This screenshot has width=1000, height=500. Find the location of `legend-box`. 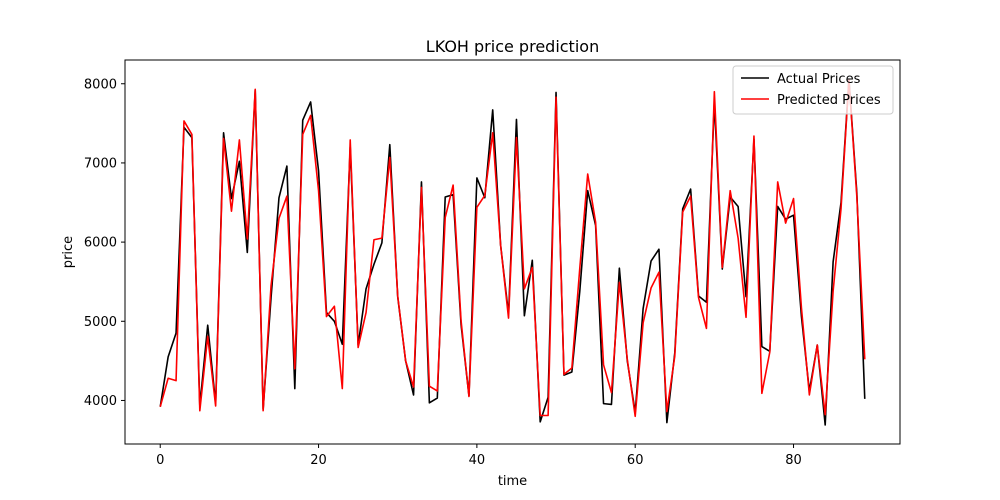

legend-box is located at coordinates (813, 90).